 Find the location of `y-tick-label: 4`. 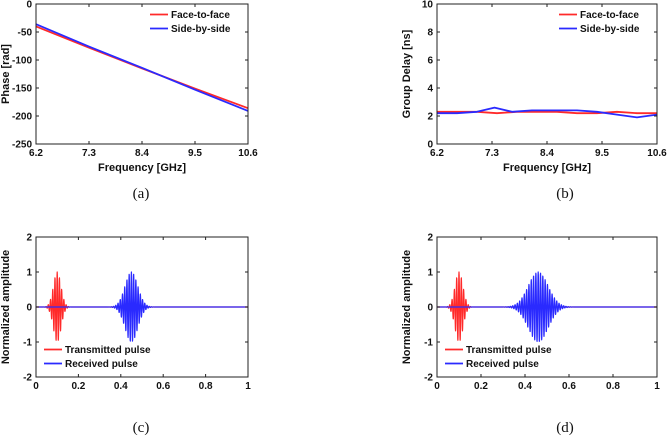

y-tick-label: 4 is located at coordinates (430, 89).